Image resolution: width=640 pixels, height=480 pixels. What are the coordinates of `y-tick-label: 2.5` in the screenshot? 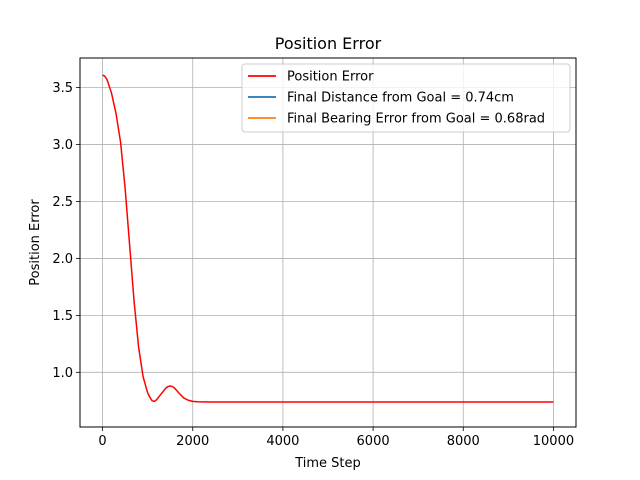 It's located at (62, 202).